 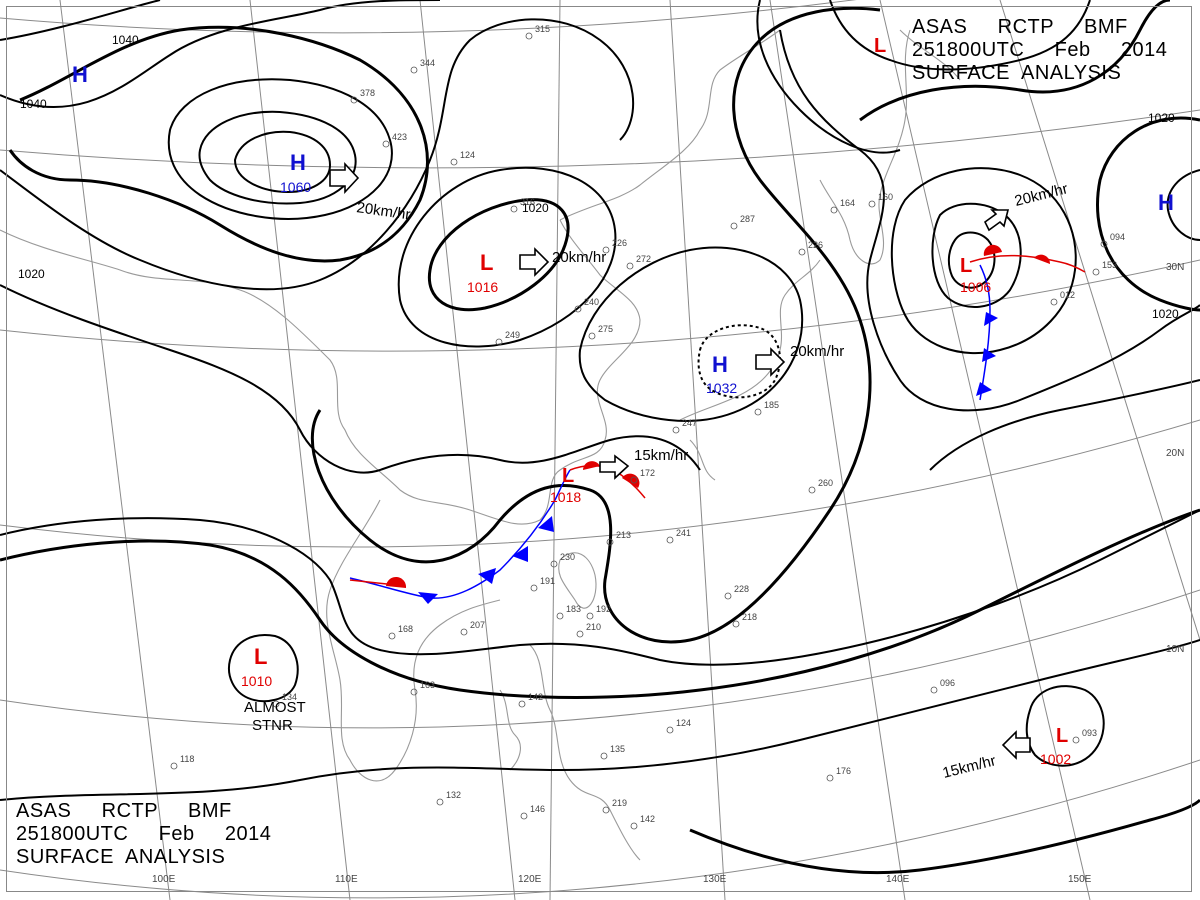 I want to click on lon-label: 120E, so click(x=530, y=879).